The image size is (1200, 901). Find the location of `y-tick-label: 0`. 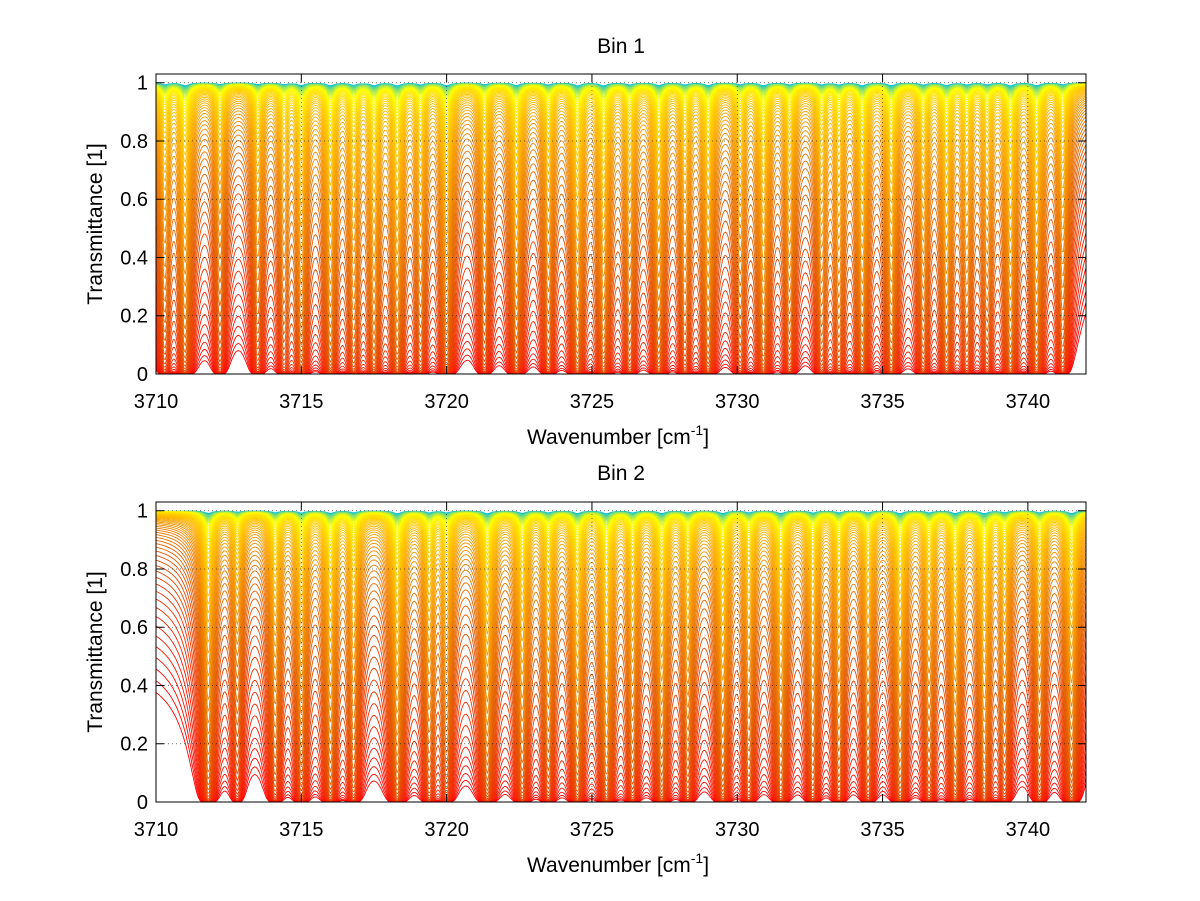

y-tick-label: 0 is located at coordinates (142, 375).